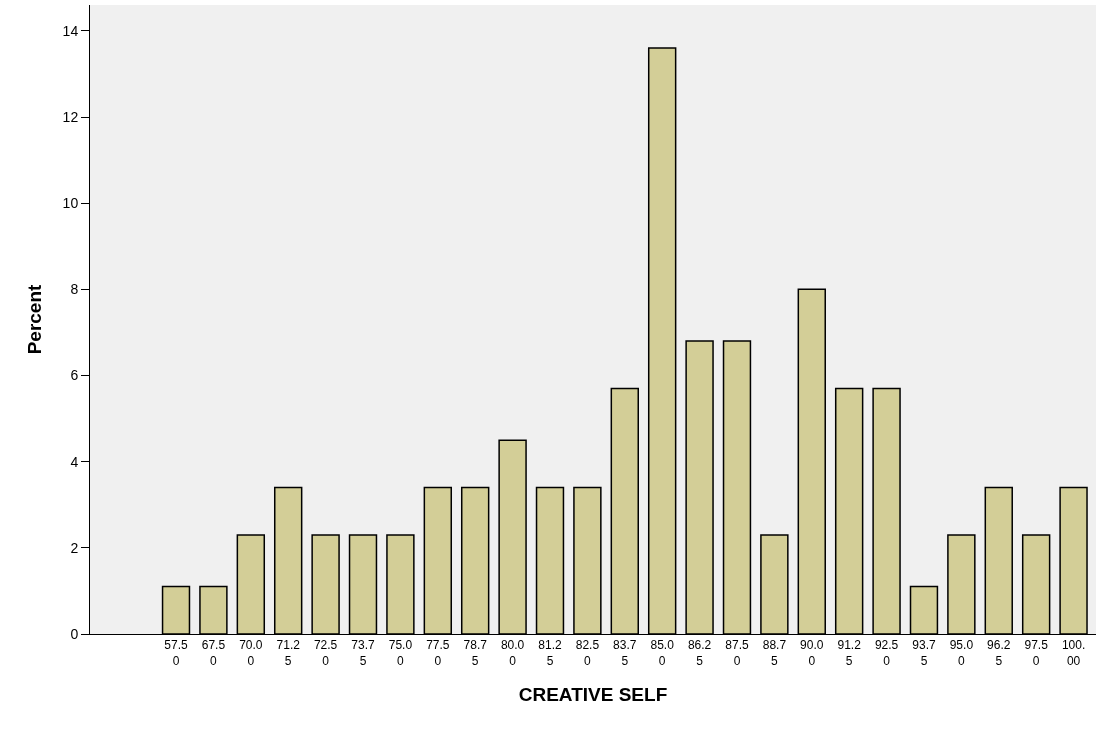 The width and height of the screenshot is (1096, 734). Describe the element at coordinates (849, 653) in the screenshot. I see `x-tick-label: 91.25` at that location.